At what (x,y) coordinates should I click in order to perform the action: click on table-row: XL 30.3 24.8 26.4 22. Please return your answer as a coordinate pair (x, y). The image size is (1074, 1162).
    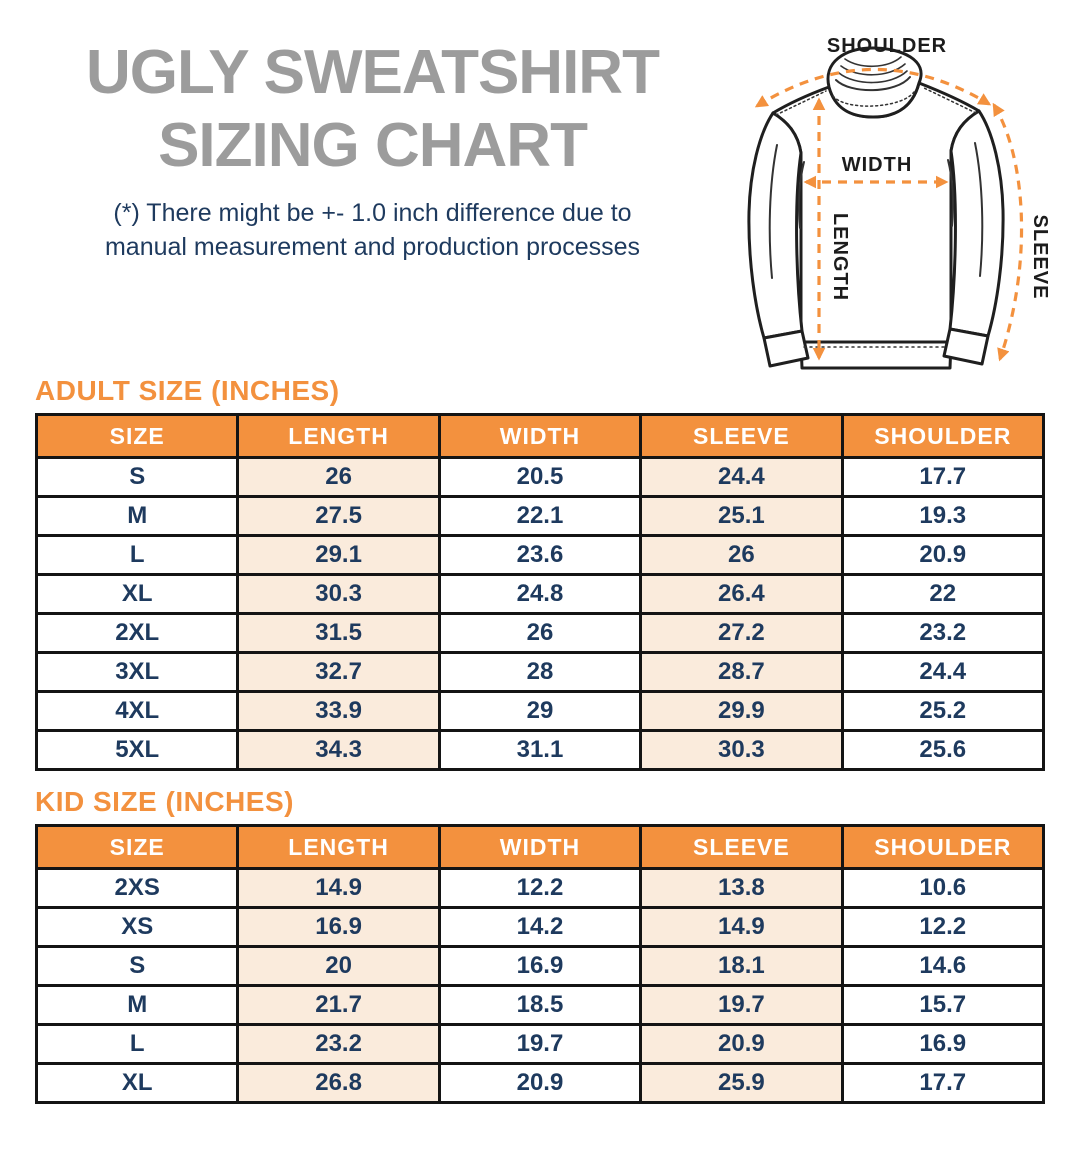
    Looking at the image, I should click on (540, 594).